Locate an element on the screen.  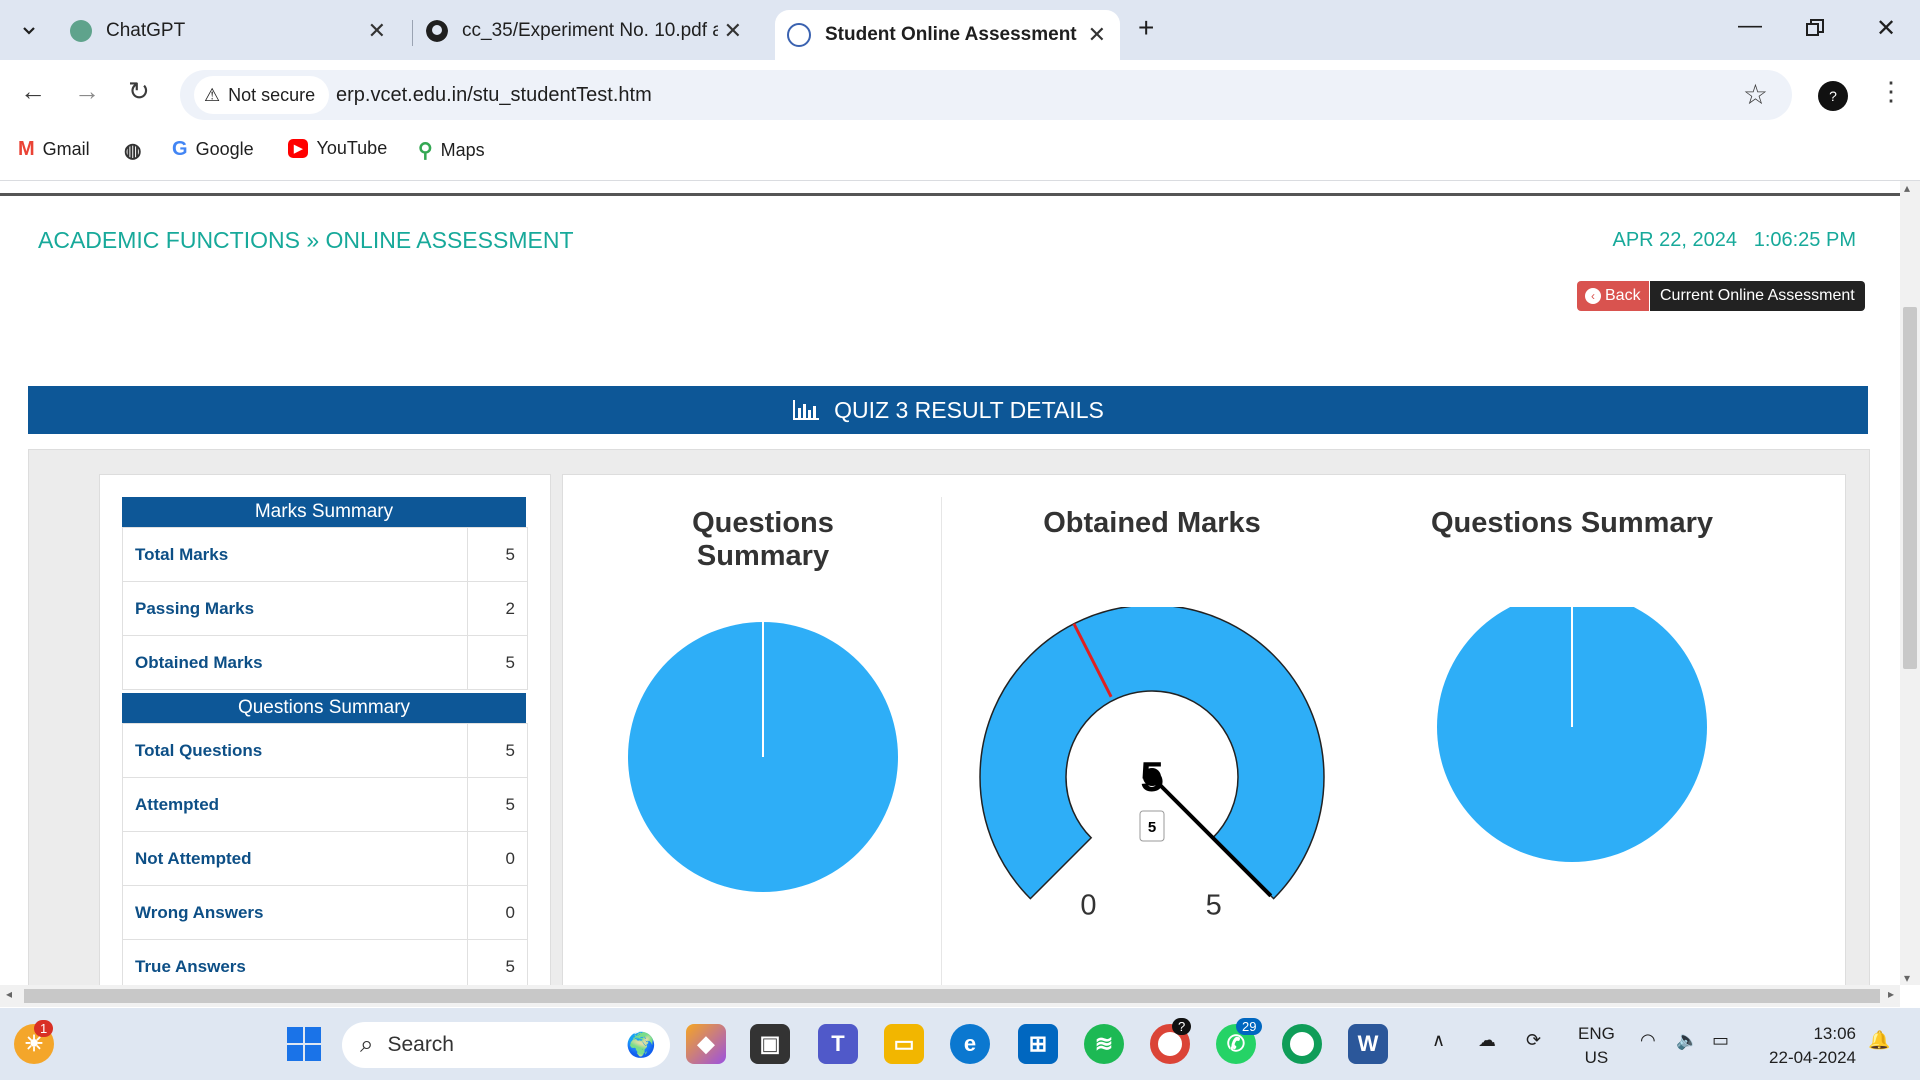
quiz-result-header: QUIZ 3 RESULT DETAILS is located at coordinates (948, 410).